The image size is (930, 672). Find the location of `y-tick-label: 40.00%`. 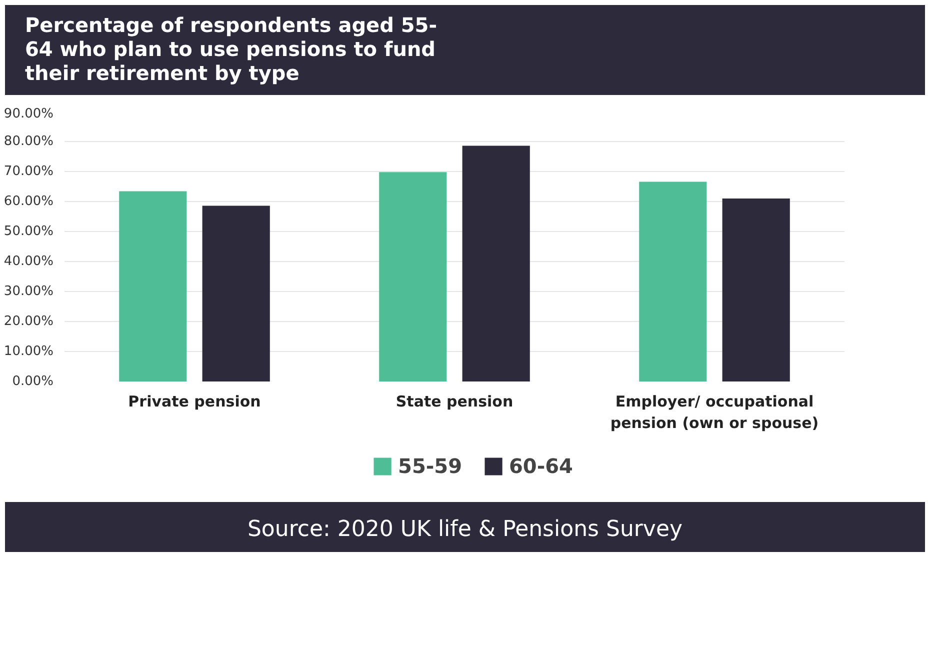

y-tick-label: 40.00% is located at coordinates (29, 261).